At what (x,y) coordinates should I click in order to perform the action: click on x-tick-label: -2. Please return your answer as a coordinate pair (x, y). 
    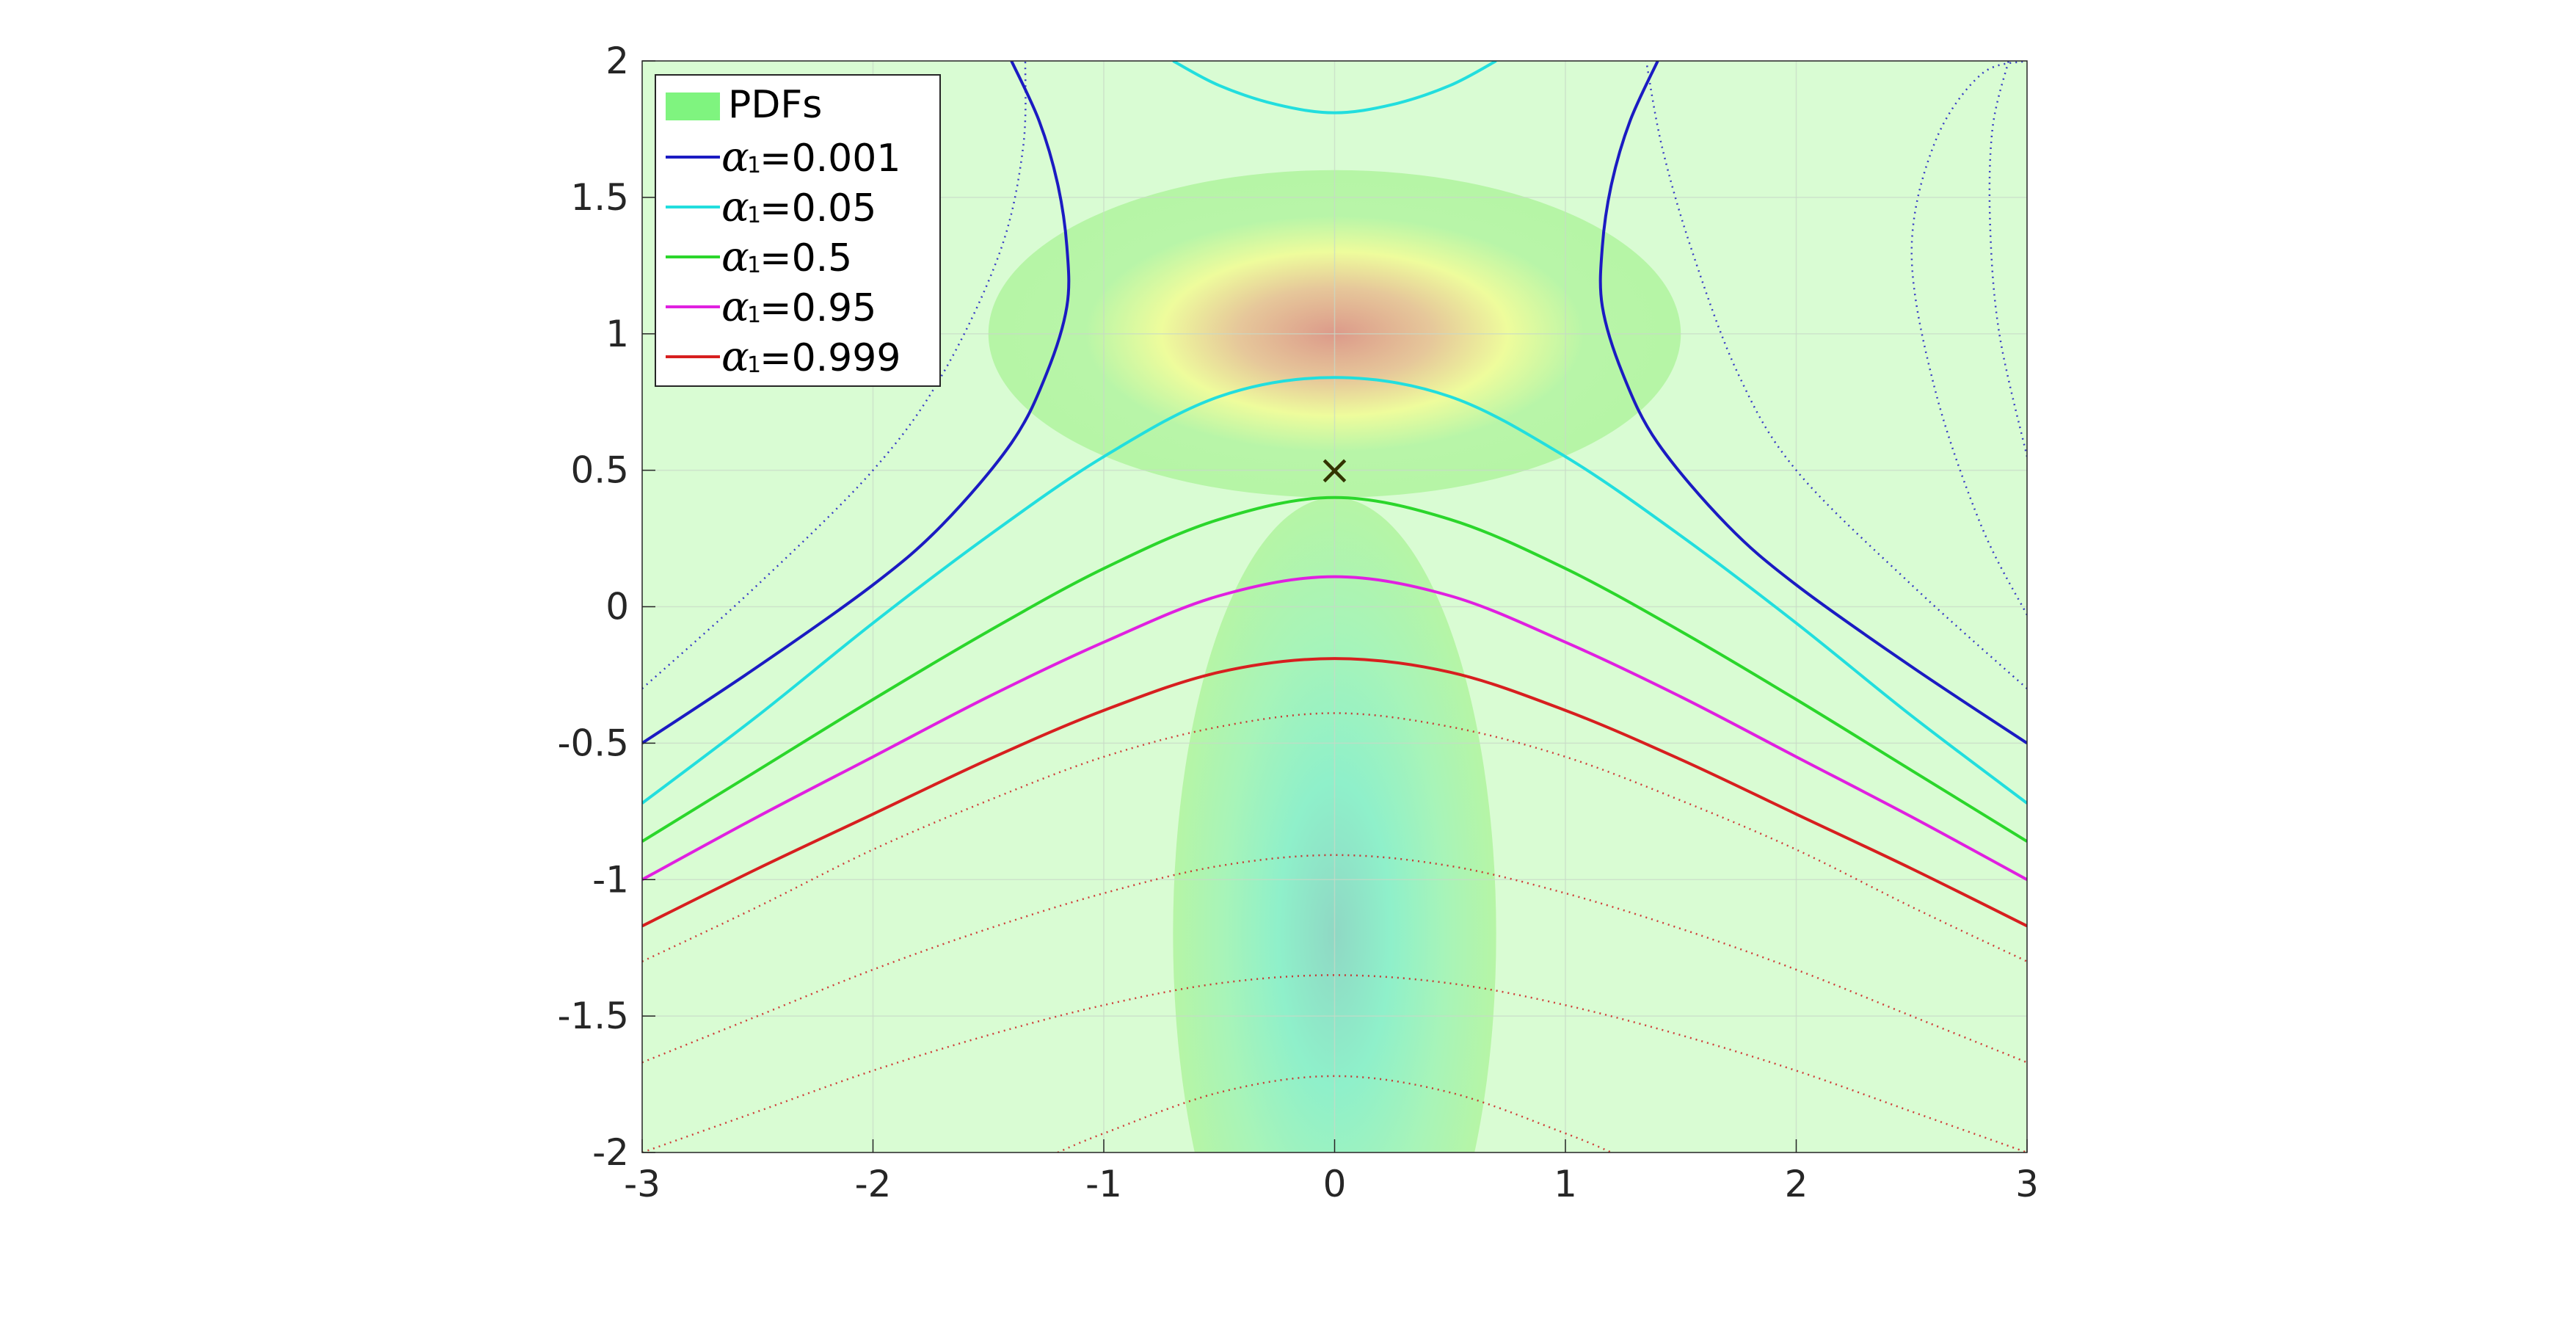
    Looking at the image, I should click on (873, 1184).